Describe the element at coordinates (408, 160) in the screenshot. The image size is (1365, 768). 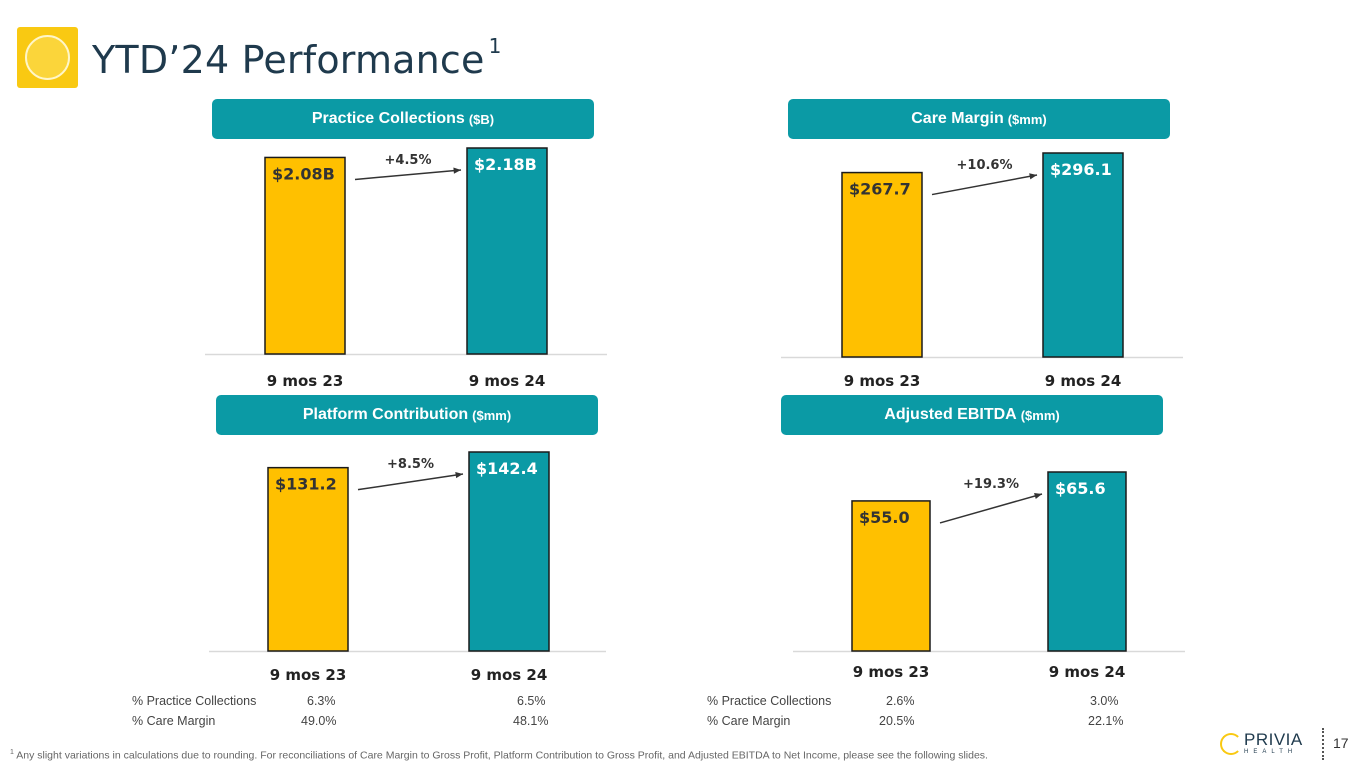
I see `growth-percent-label: +4.5%` at that location.